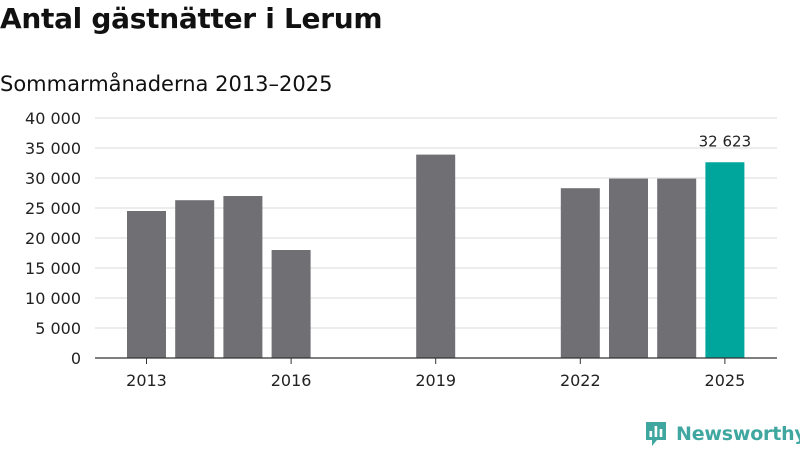 This screenshot has width=800, height=450. I want to click on y-tick-label: 0, so click(76, 358).